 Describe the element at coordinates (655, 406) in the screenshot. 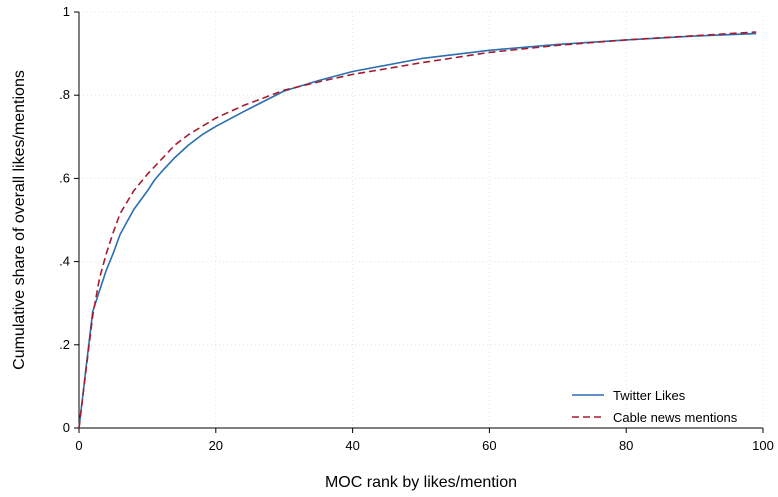

I see `legend: Twitter Likes Cable news mentions` at that location.